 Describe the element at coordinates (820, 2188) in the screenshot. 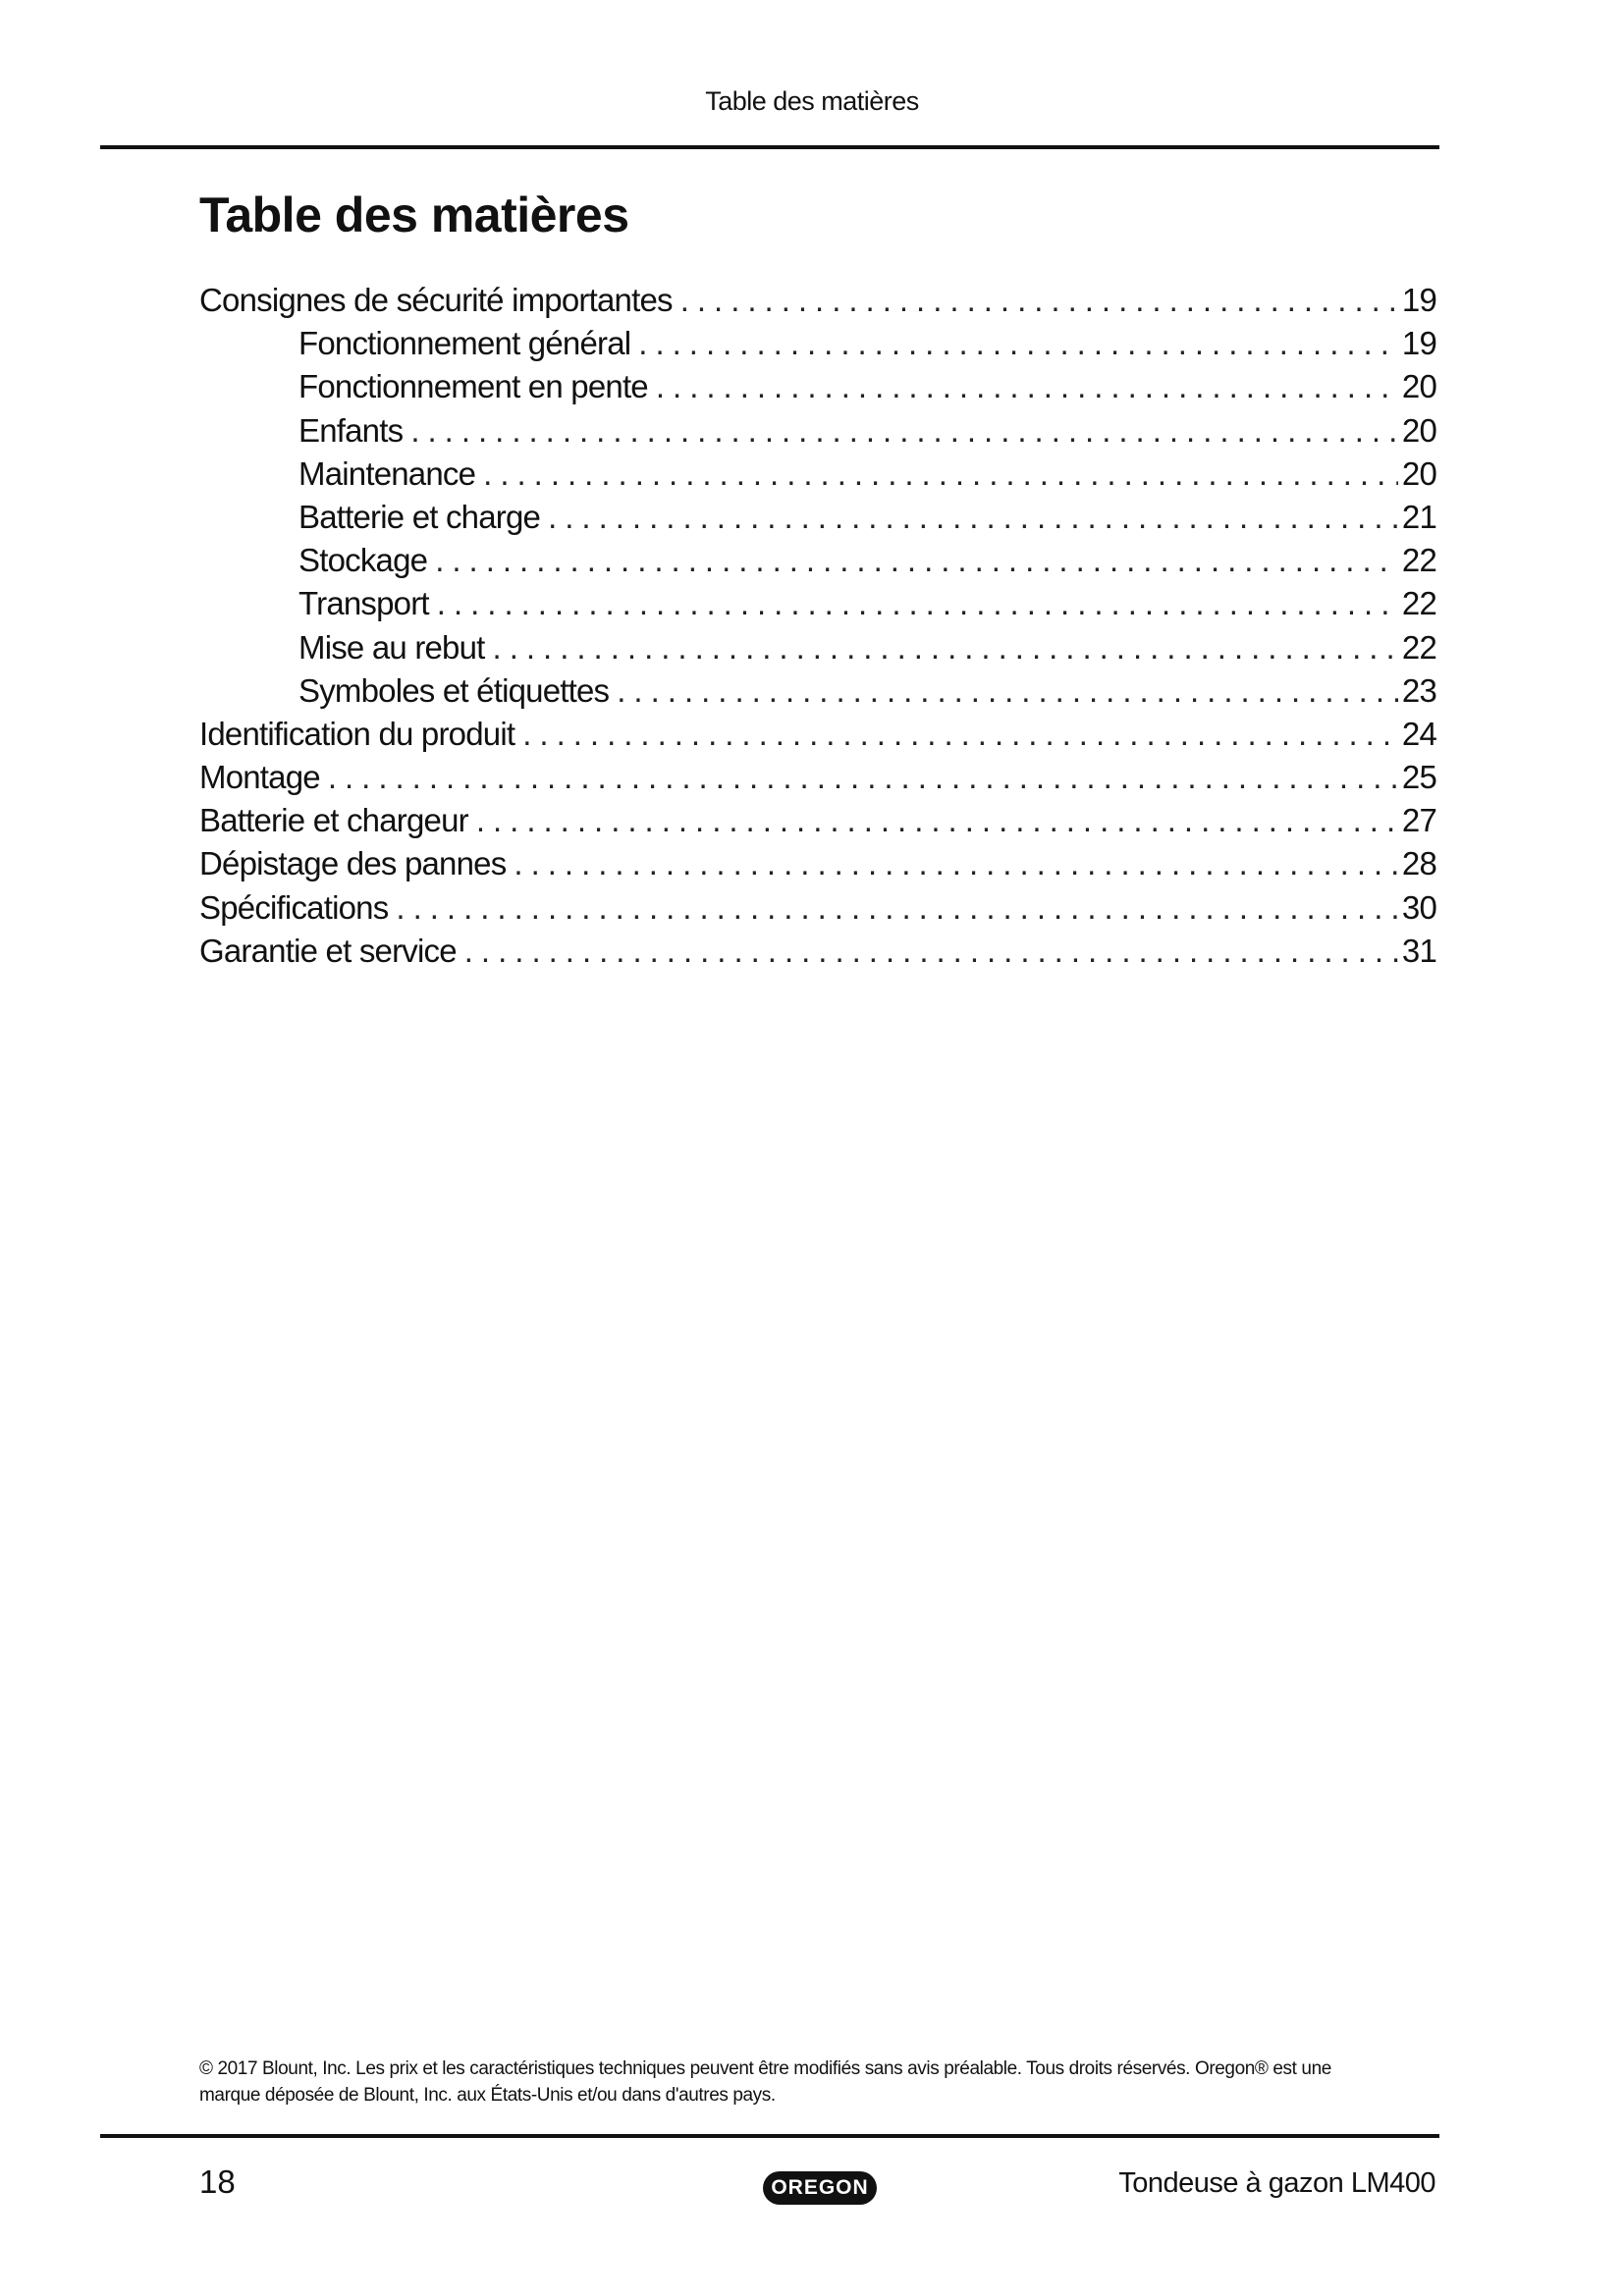

I see `oregon-logo: OREGON` at that location.